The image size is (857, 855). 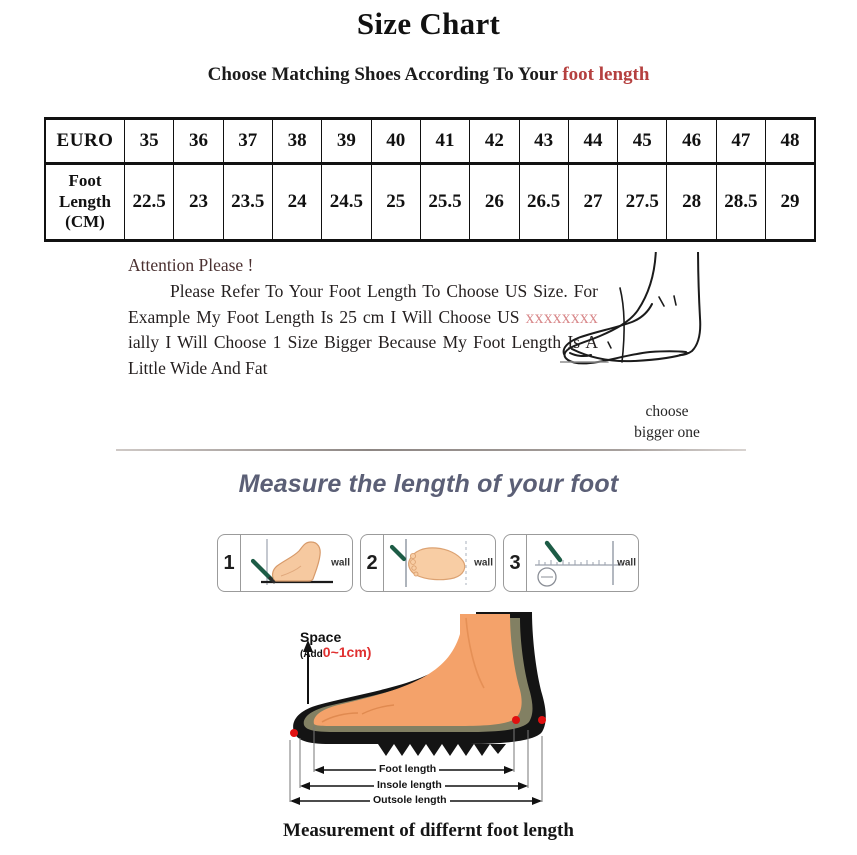 I want to click on table-cell-euro: 39, so click(x=346, y=141).